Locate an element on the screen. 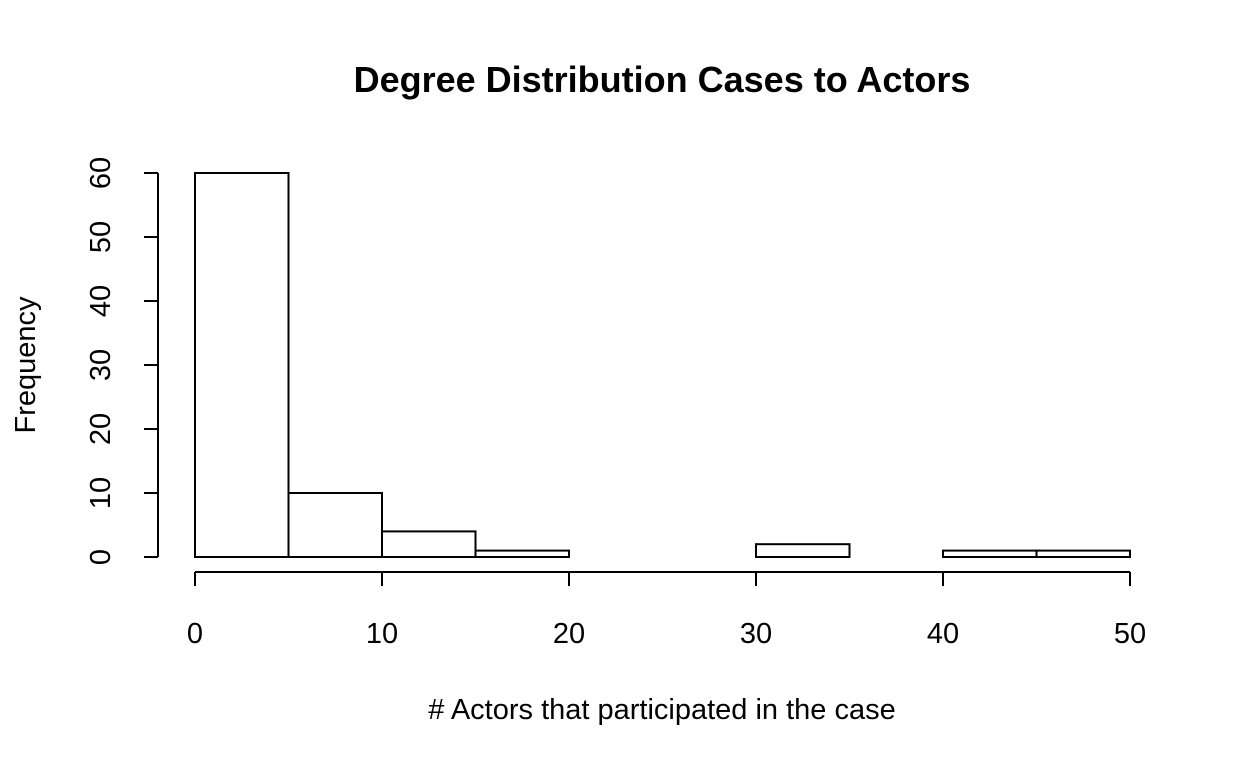 This screenshot has width=1248, height=768. x-tick-label-10: 10 is located at coordinates (382, 634).